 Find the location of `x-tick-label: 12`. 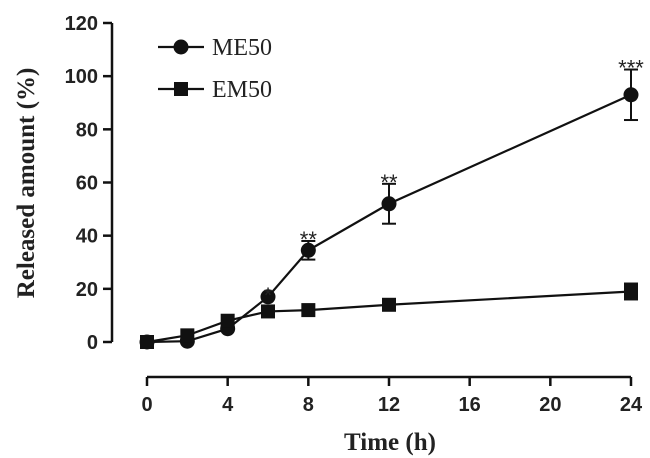

x-tick-label: 12 is located at coordinates (389, 405).